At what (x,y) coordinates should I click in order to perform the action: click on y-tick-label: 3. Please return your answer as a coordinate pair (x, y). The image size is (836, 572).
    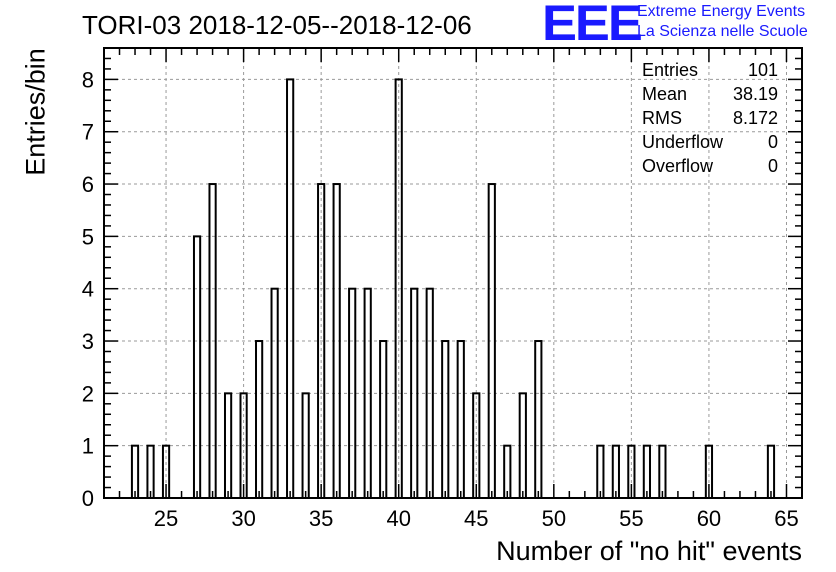
    Looking at the image, I should click on (88, 341).